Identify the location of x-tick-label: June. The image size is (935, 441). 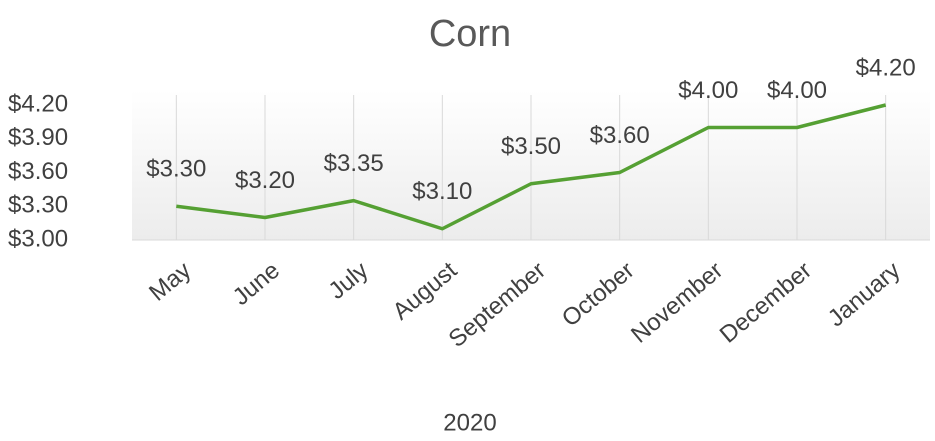
(256, 284).